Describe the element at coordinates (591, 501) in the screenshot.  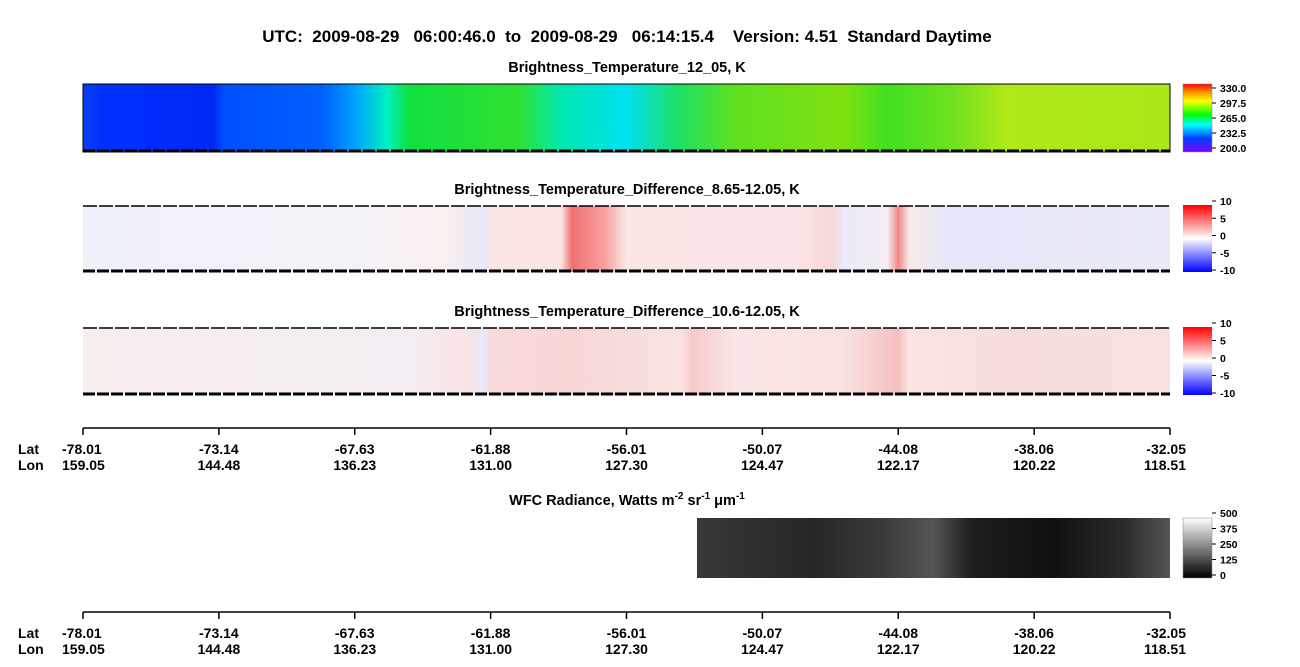
I see `title-part: WFC Radiance, Watts m` at that location.